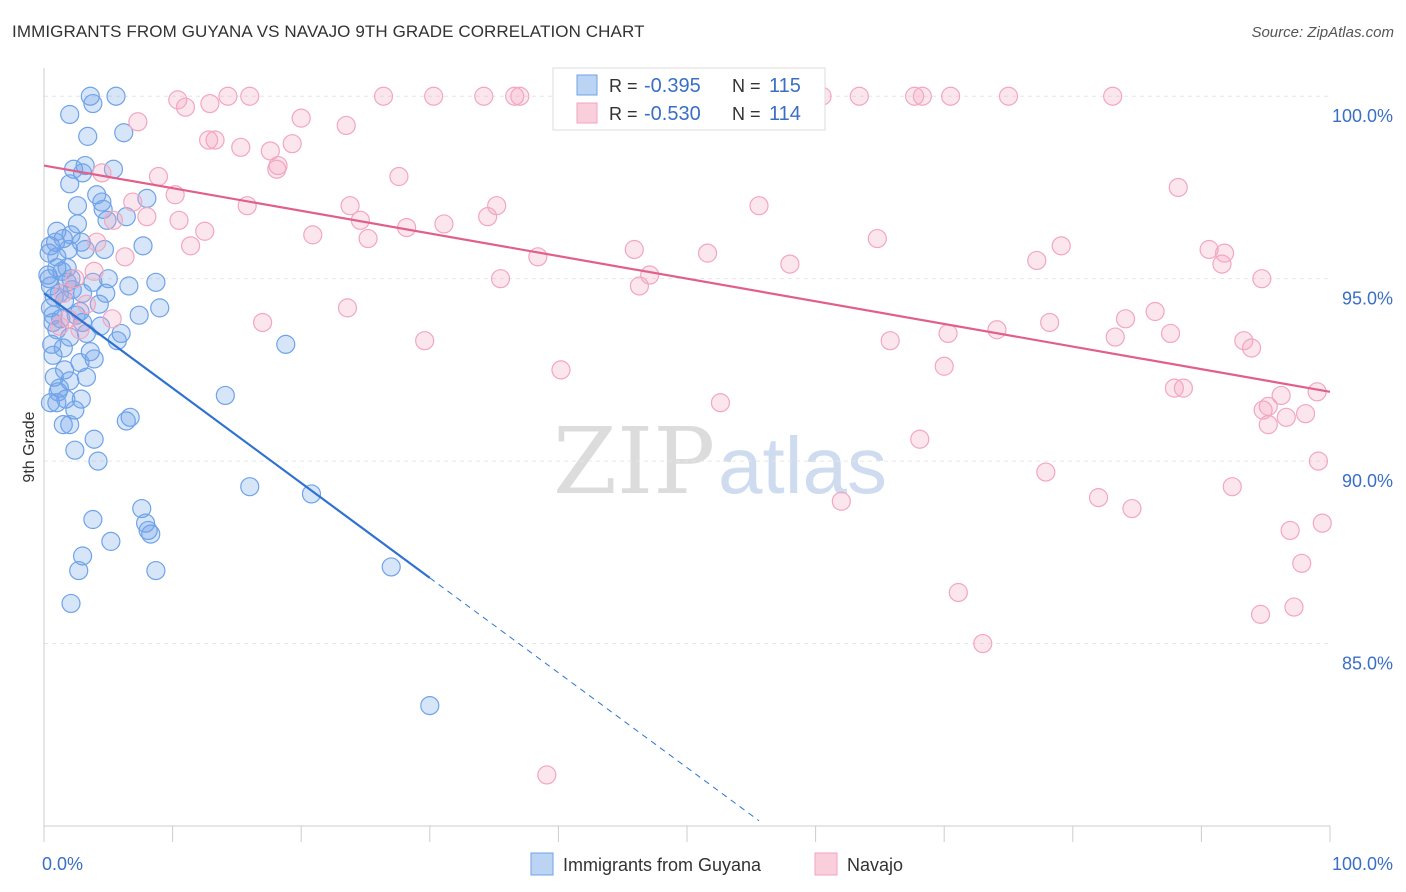  Describe the element at coordinates (29, 446) in the screenshot. I see `y-axis-title: 9th Grade` at that location.